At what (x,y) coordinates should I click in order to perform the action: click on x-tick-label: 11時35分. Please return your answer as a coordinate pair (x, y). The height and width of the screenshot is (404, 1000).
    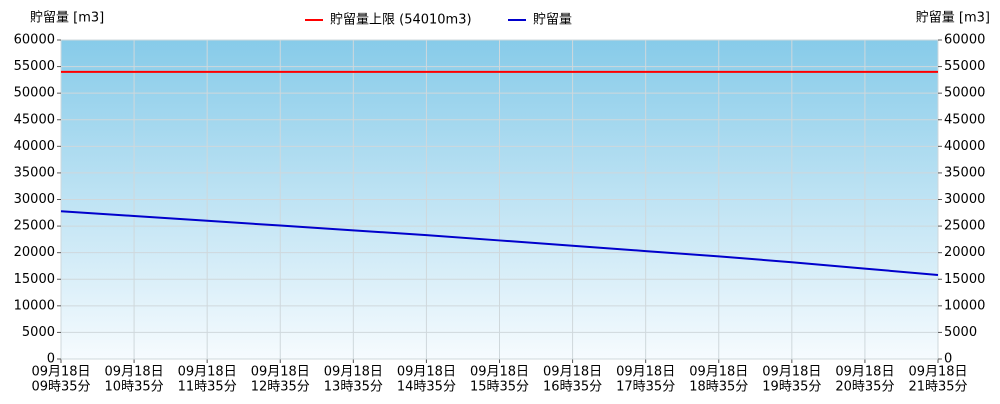
    Looking at the image, I should click on (207, 387).